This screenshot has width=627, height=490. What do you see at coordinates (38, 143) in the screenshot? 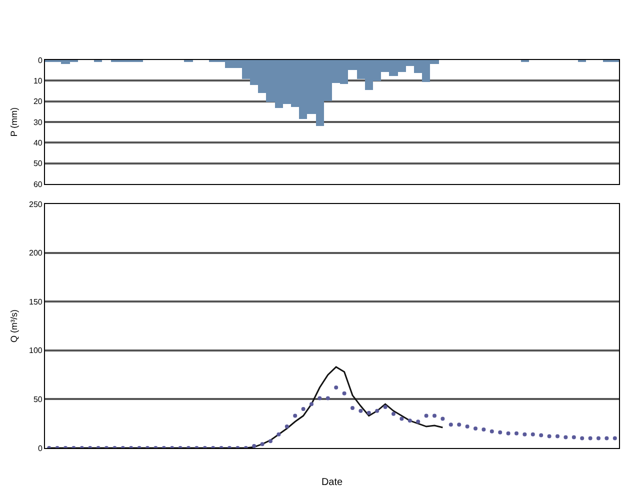
I see `y-tick-label: 40` at bounding box center [38, 143].